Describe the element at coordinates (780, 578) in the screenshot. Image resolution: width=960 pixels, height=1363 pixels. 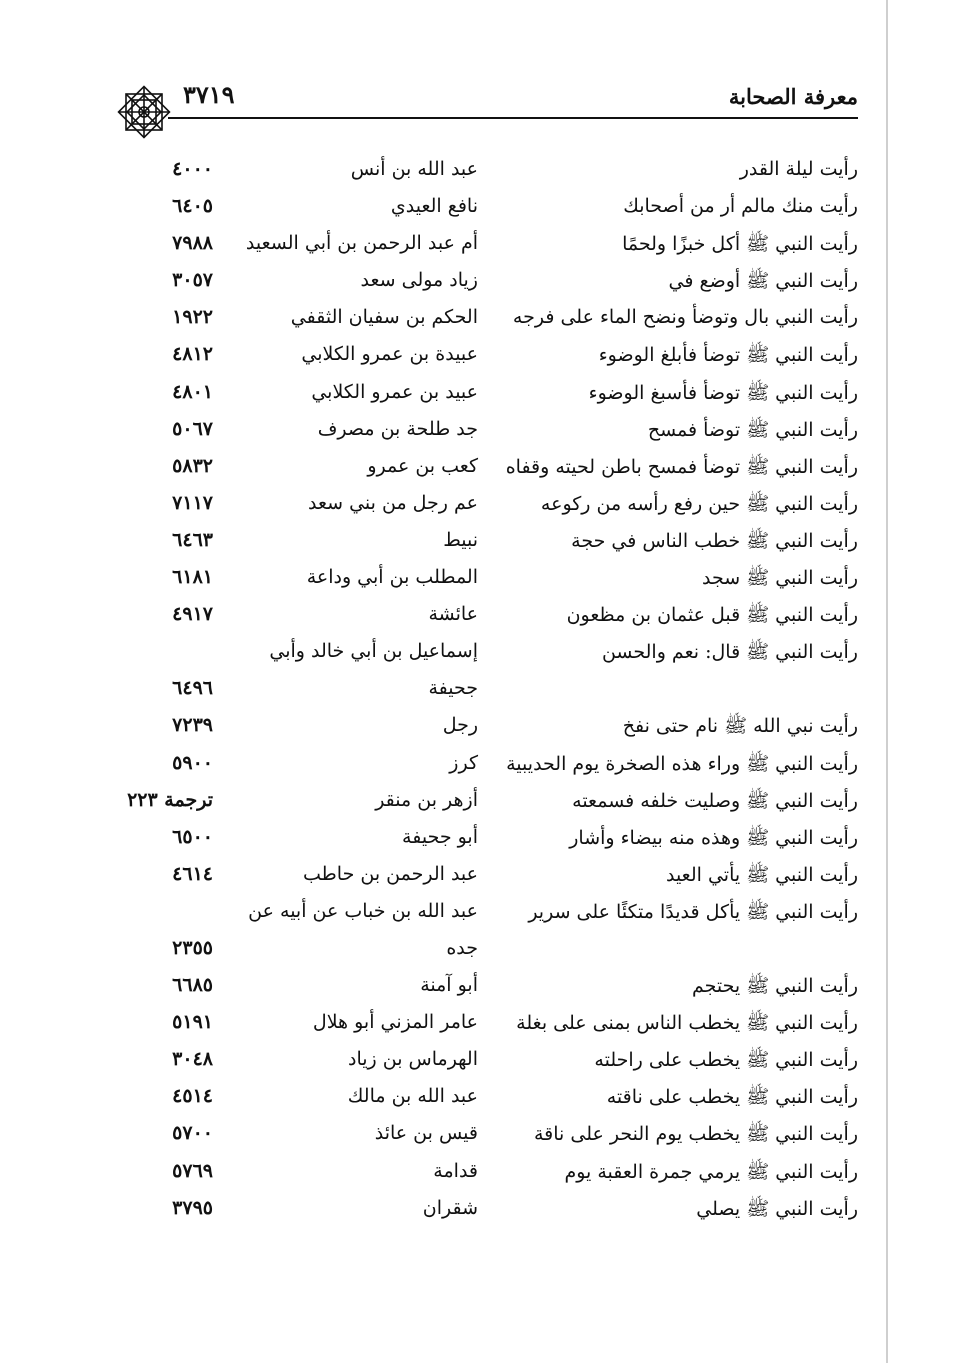
I see `hadith-text: رأيت النبي ﷺ سجد` at that location.